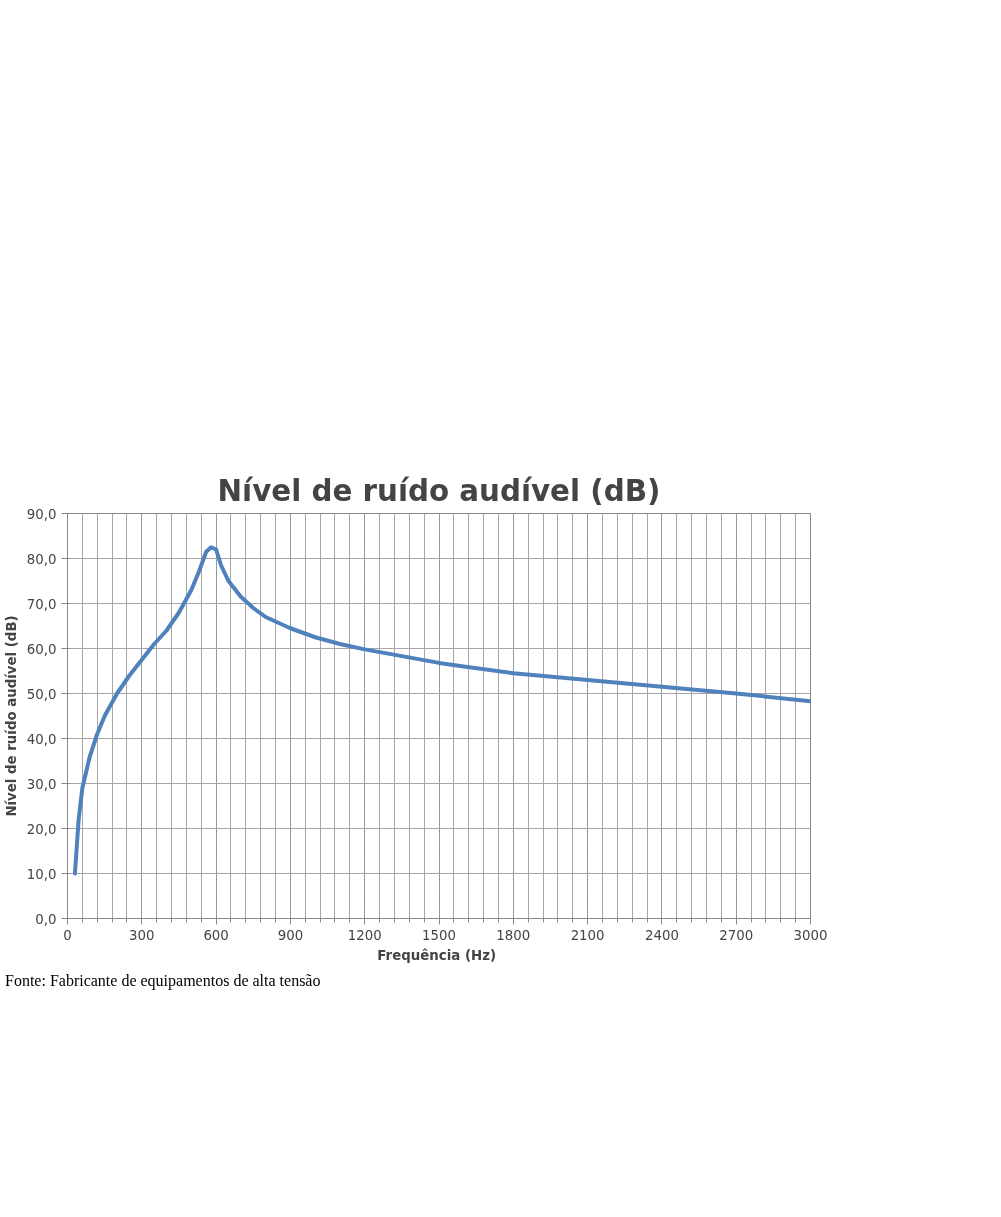  What do you see at coordinates (439, 490) in the screenshot?
I see `chart-title: Nível de ruído audível (dB)` at bounding box center [439, 490].